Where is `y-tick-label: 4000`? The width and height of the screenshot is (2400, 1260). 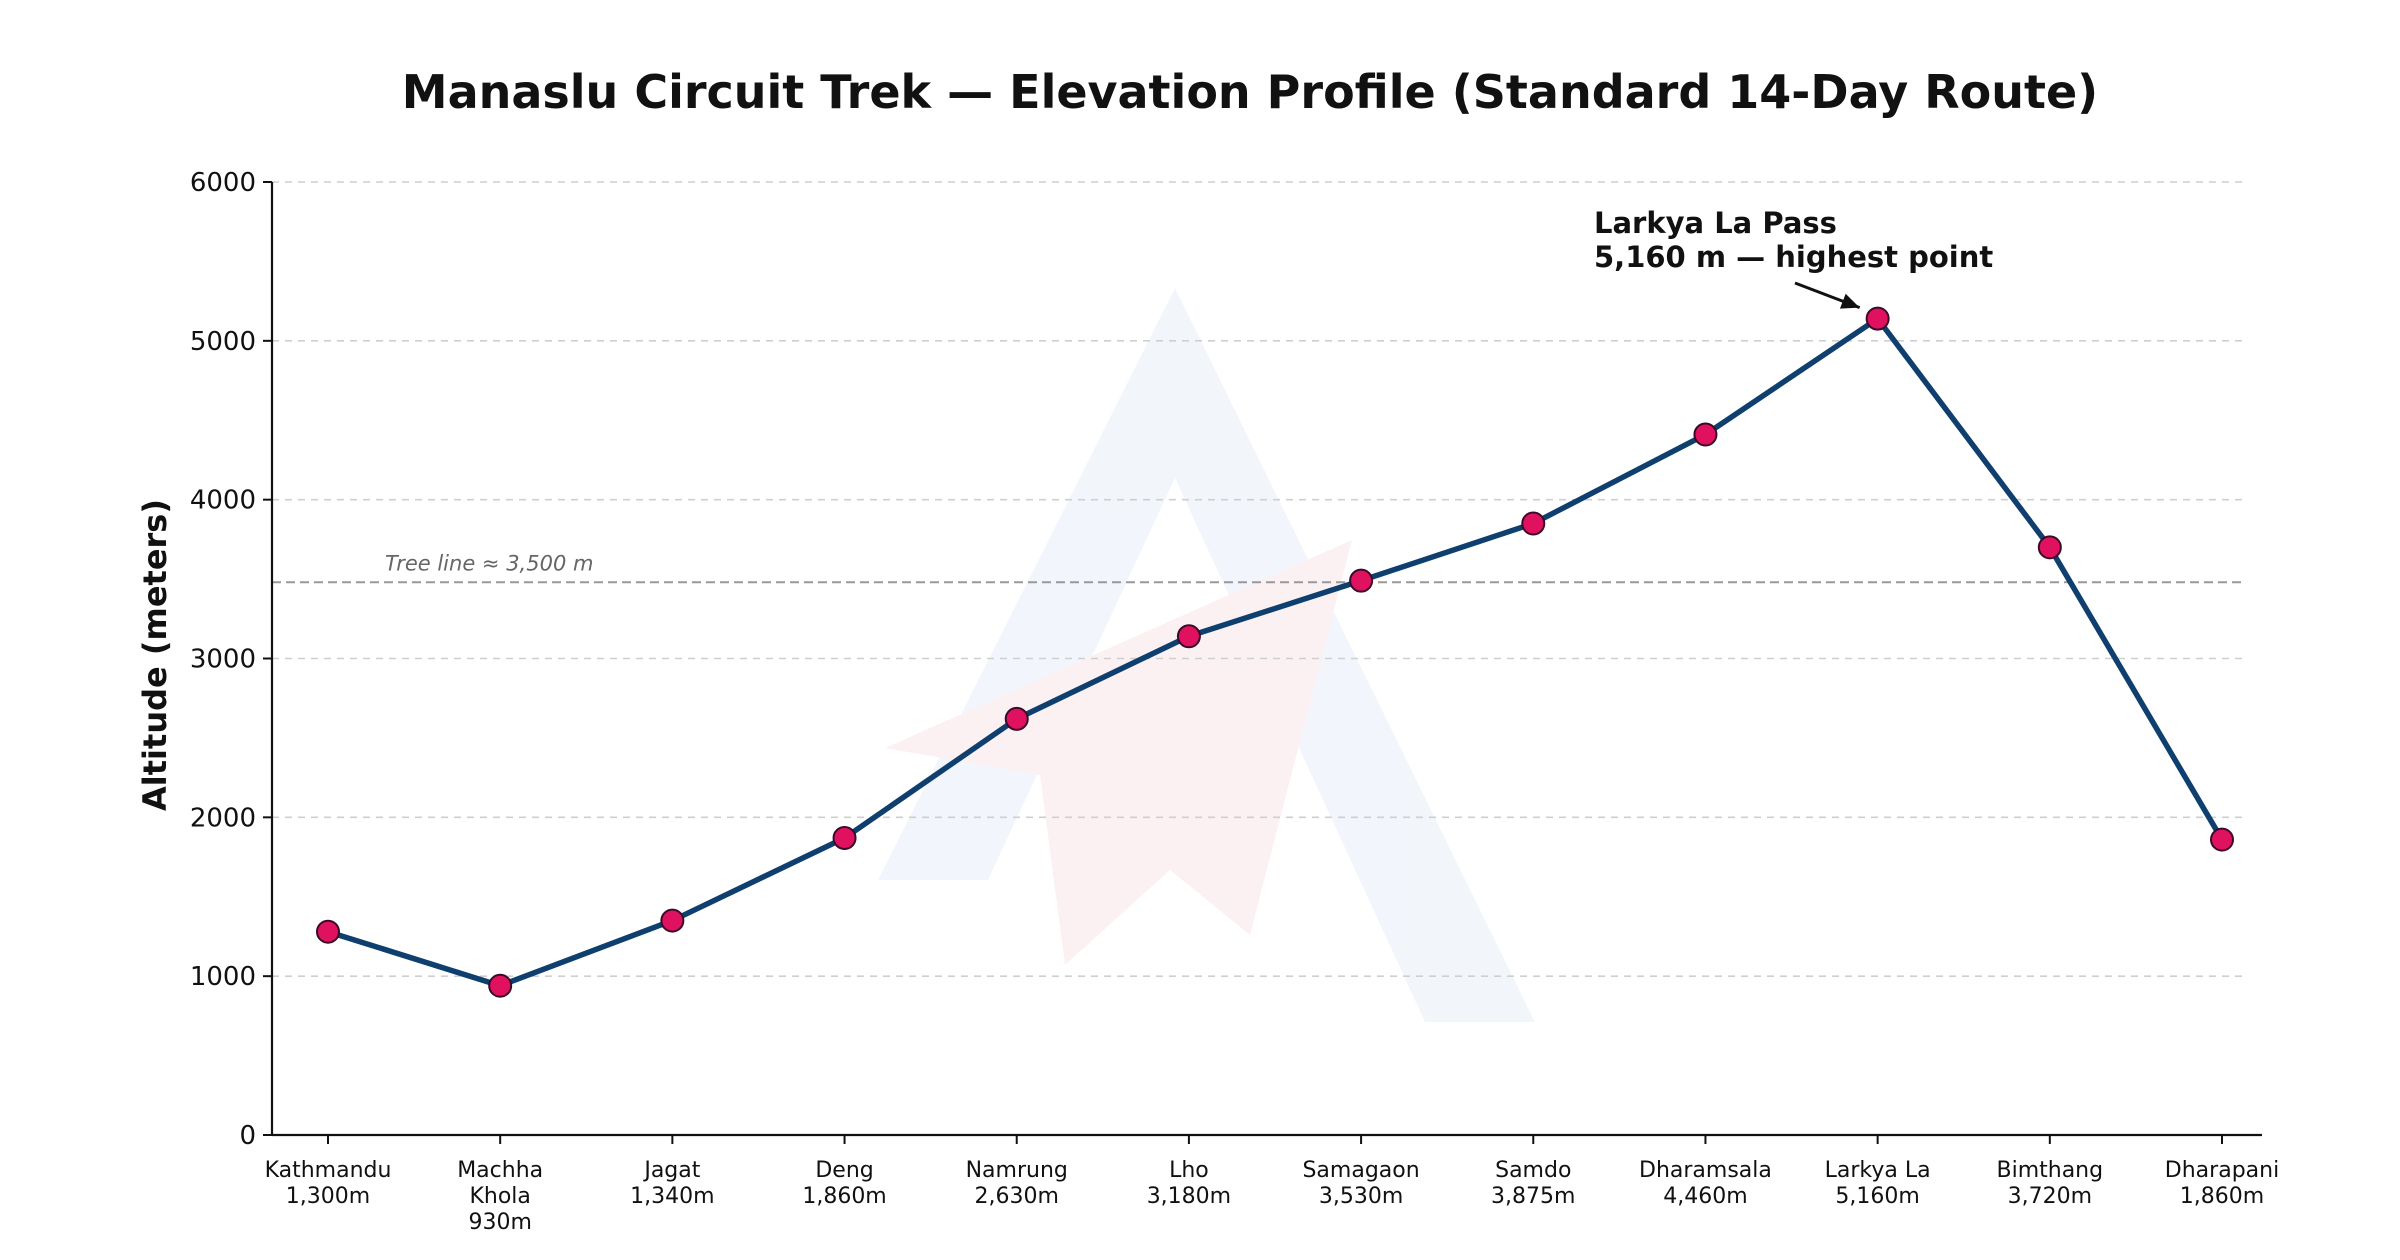
y-tick-label: 4000 is located at coordinates (223, 501).